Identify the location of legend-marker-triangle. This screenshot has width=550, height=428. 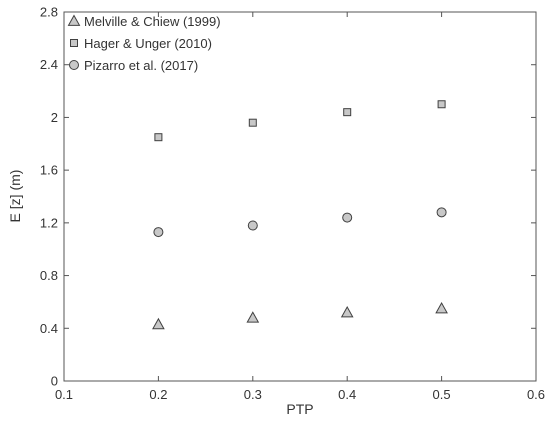
(74, 20).